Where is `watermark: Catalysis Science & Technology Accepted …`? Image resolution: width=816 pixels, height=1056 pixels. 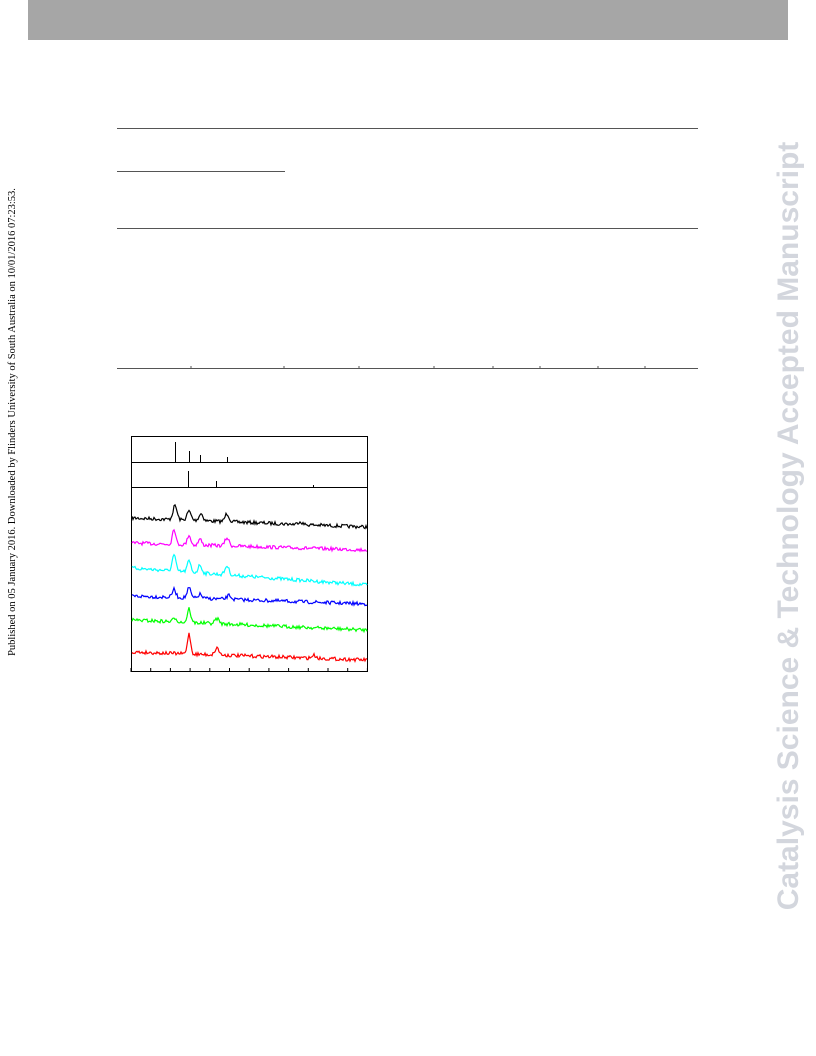 watermark: Catalysis Science & Technology Accepted … is located at coordinates (788, 526).